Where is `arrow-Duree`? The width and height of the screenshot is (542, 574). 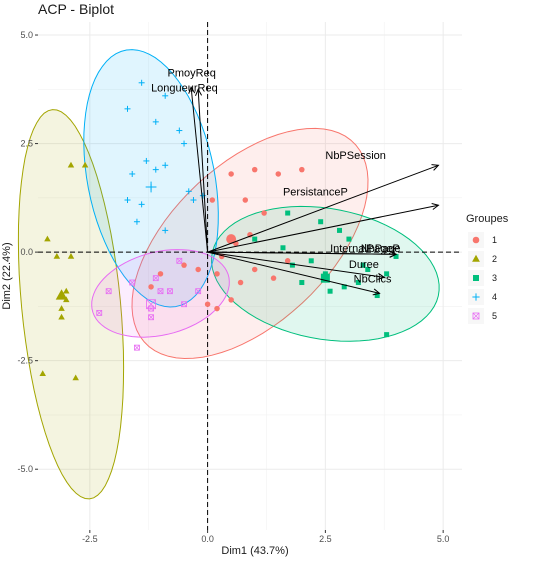
arrow-Duree is located at coordinates (296, 264).